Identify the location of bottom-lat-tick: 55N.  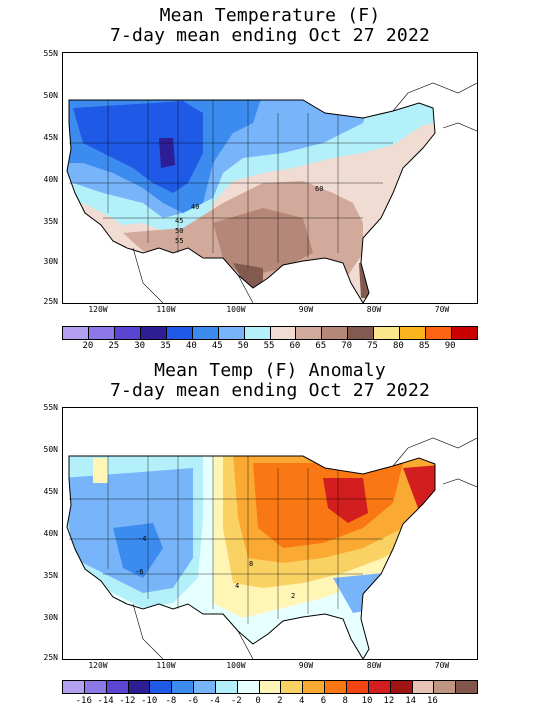
(50, 407).